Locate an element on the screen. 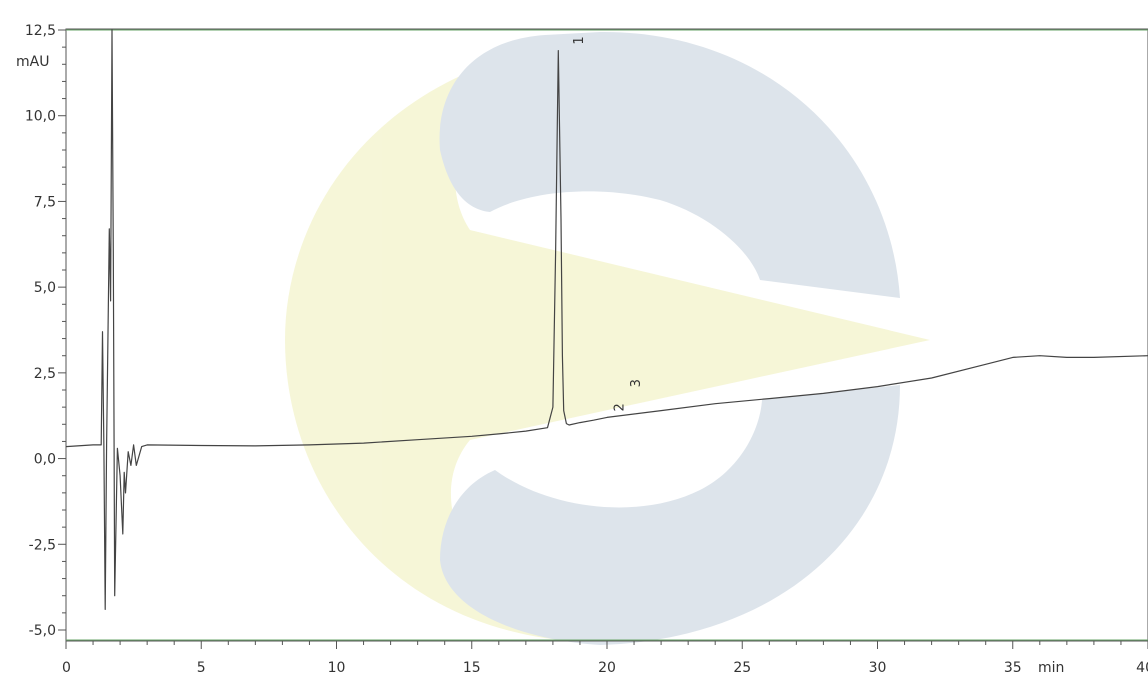 This screenshot has width=1148, height=682. y-axis: -5,0 -2,5 0,0 2,5 5,0 7,5 10,0 12,5 is located at coordinates (45, 331).